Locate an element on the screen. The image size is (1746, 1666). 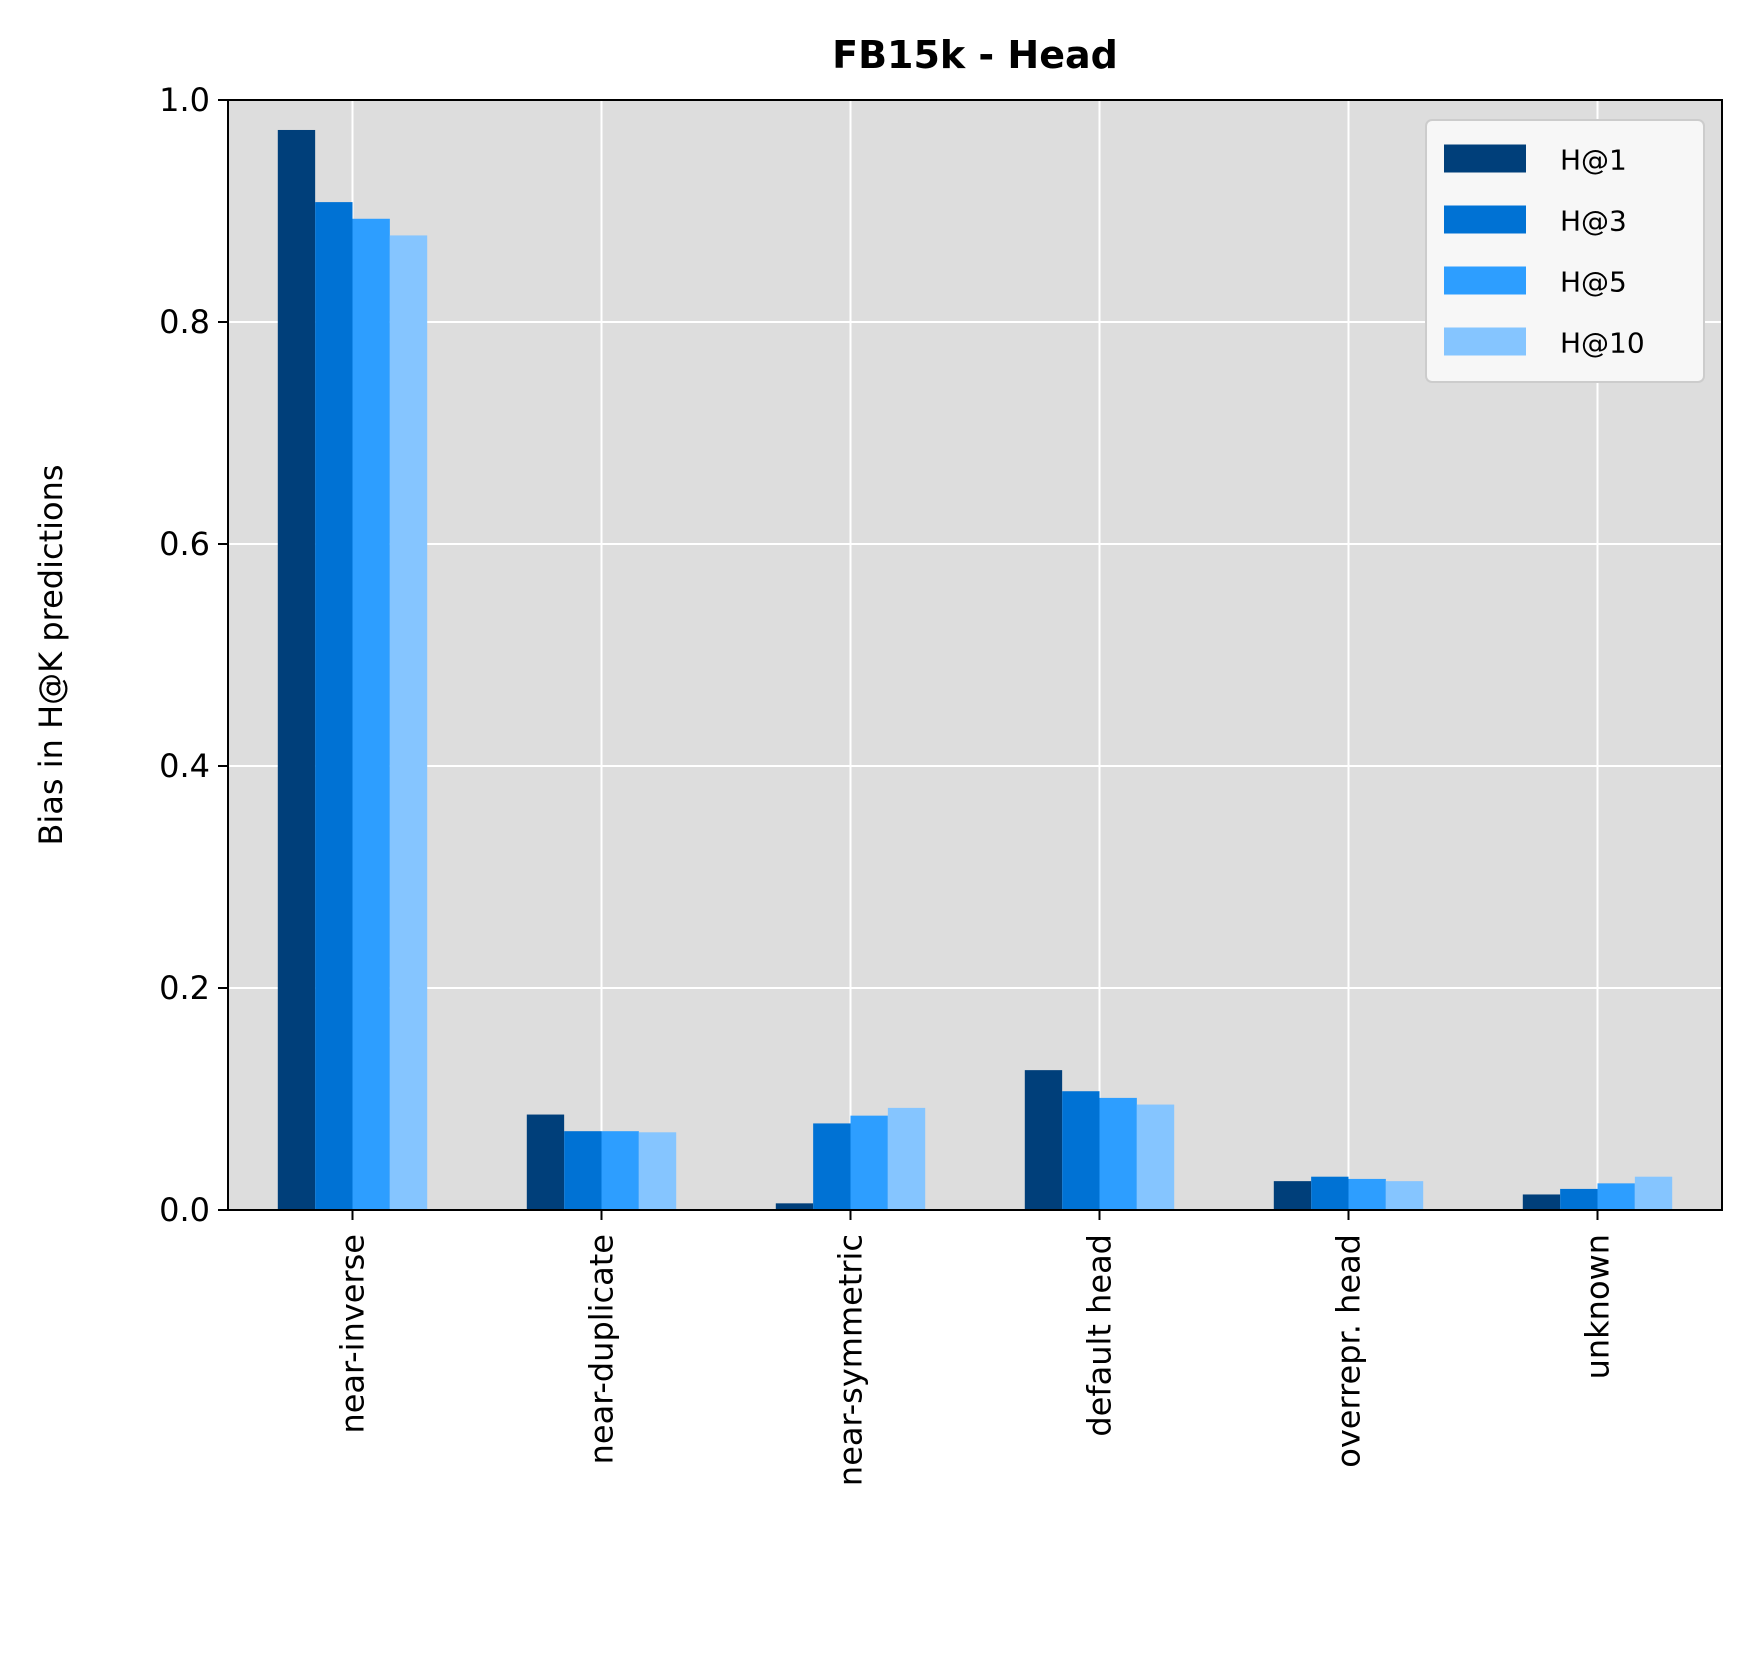
x-tick-label: overrepr. head is located at coordinates (1349, 1351).